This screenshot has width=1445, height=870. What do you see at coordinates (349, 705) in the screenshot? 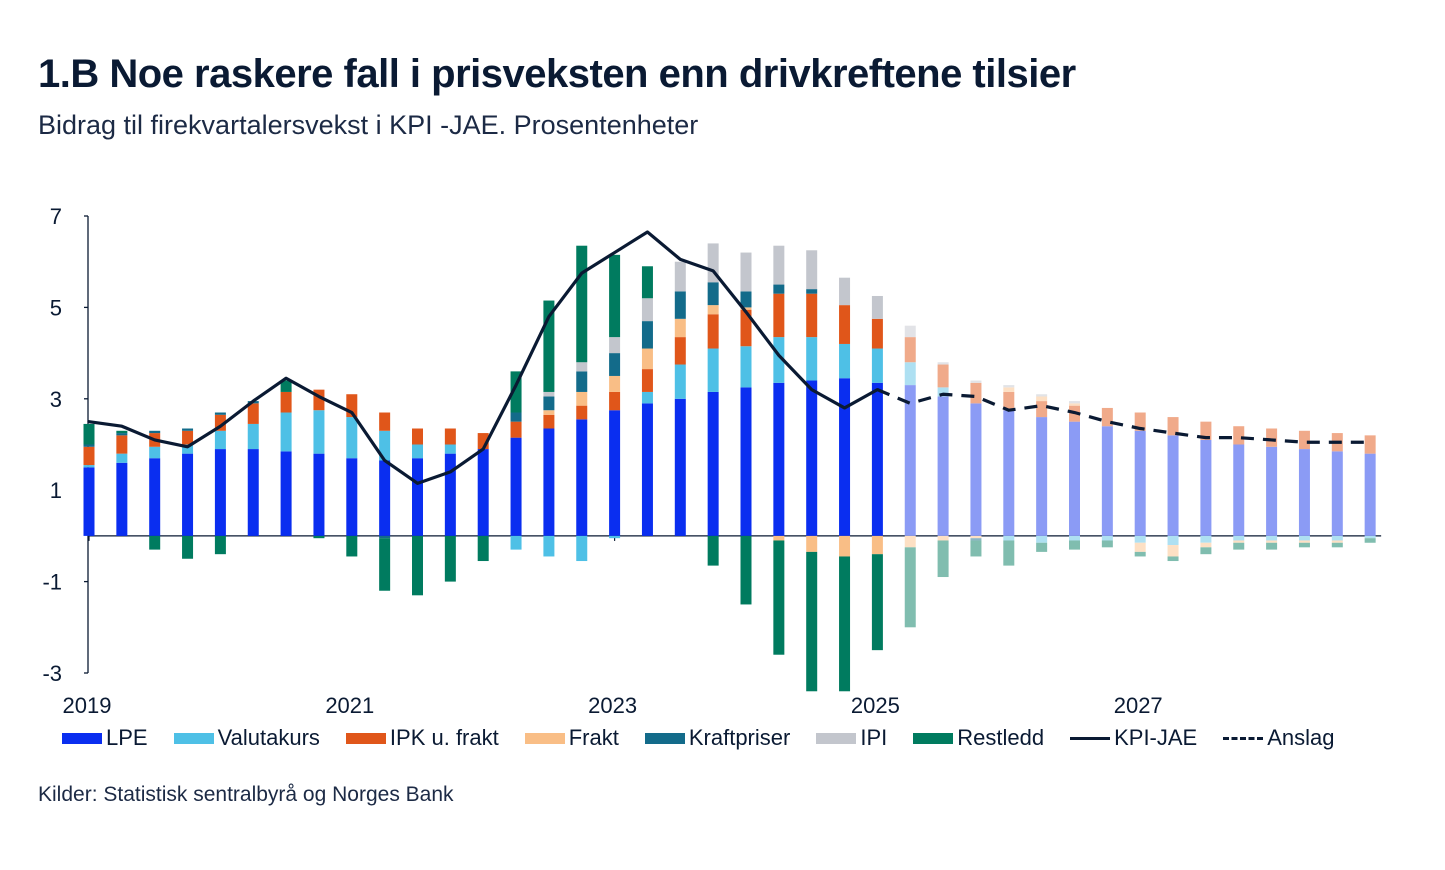
I see `x-tick-label: 2021` at bounding box center [349, 705].